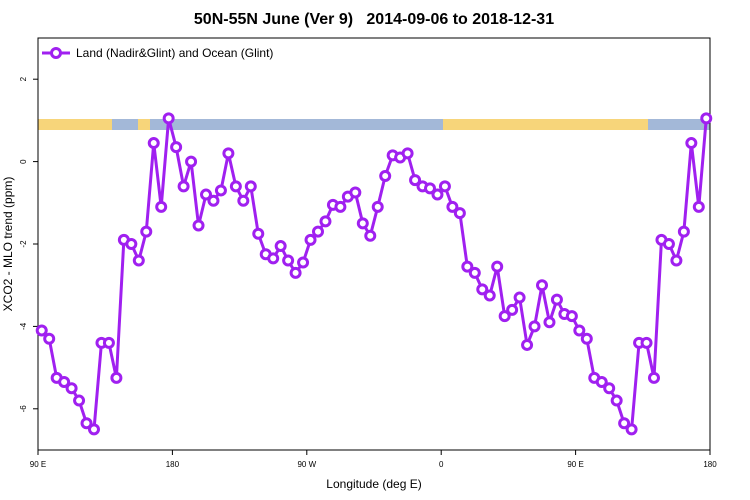 The width and height of the screenshot is (750, 500). I want to click on y-tick-label: -6, so click(23, 409).